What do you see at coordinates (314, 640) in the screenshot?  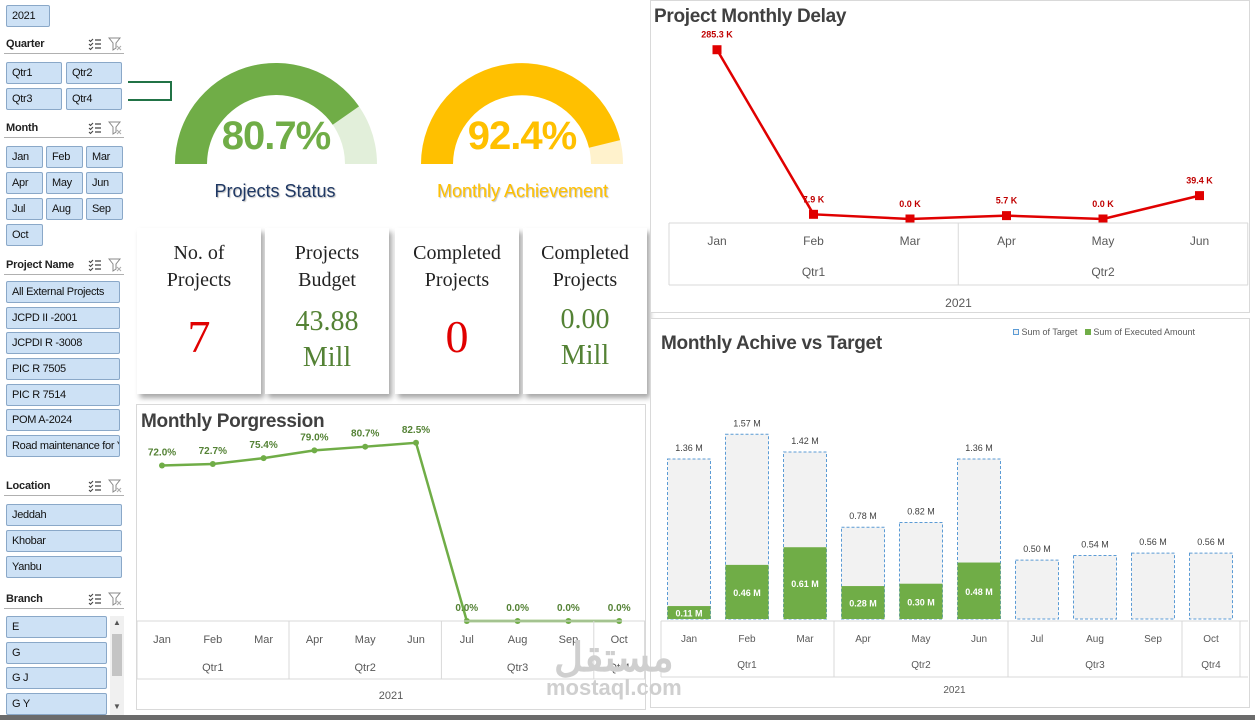 I see `x-tick-label: Apr` at bounding box center [314, 640].